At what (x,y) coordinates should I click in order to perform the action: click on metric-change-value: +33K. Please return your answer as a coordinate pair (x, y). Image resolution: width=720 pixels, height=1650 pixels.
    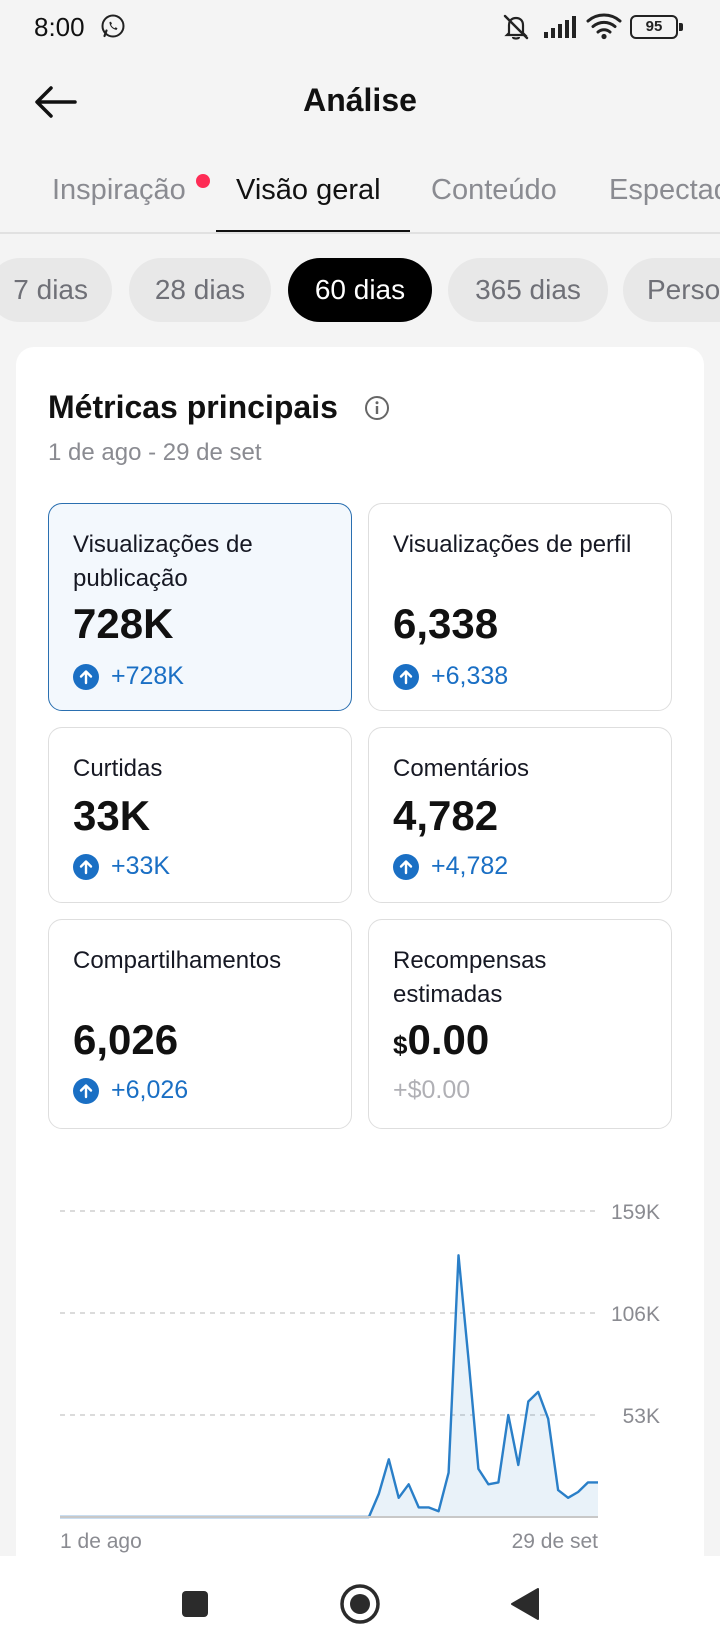
    Looking at the image, I should click on (141, 866).